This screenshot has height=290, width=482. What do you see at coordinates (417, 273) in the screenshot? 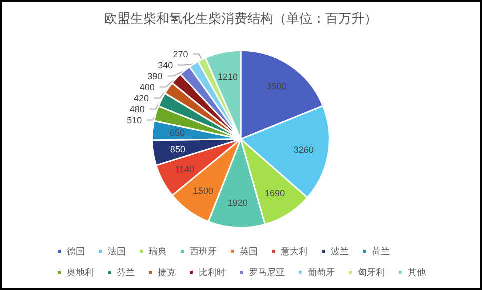
I see `legend-label: 其他` at bounding box center [417, 273].